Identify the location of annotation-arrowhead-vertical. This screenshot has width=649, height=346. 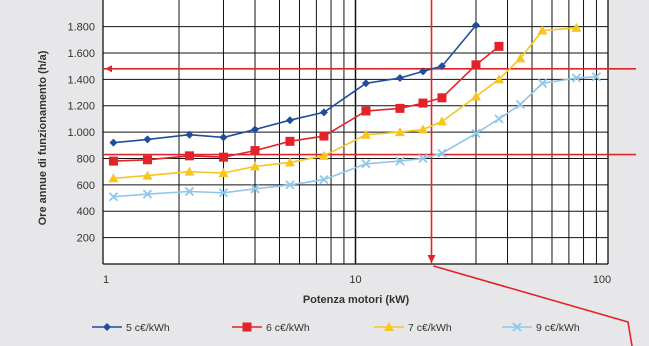
(431, 259).